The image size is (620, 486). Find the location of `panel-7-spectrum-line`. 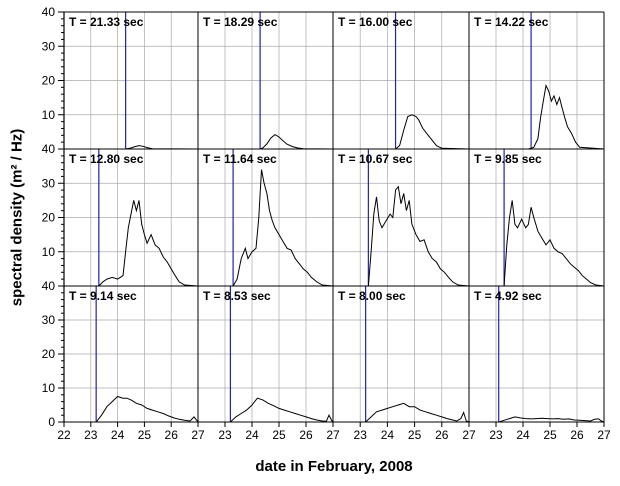

panel-7-spectrum-line is located at coordinates (401, 236).